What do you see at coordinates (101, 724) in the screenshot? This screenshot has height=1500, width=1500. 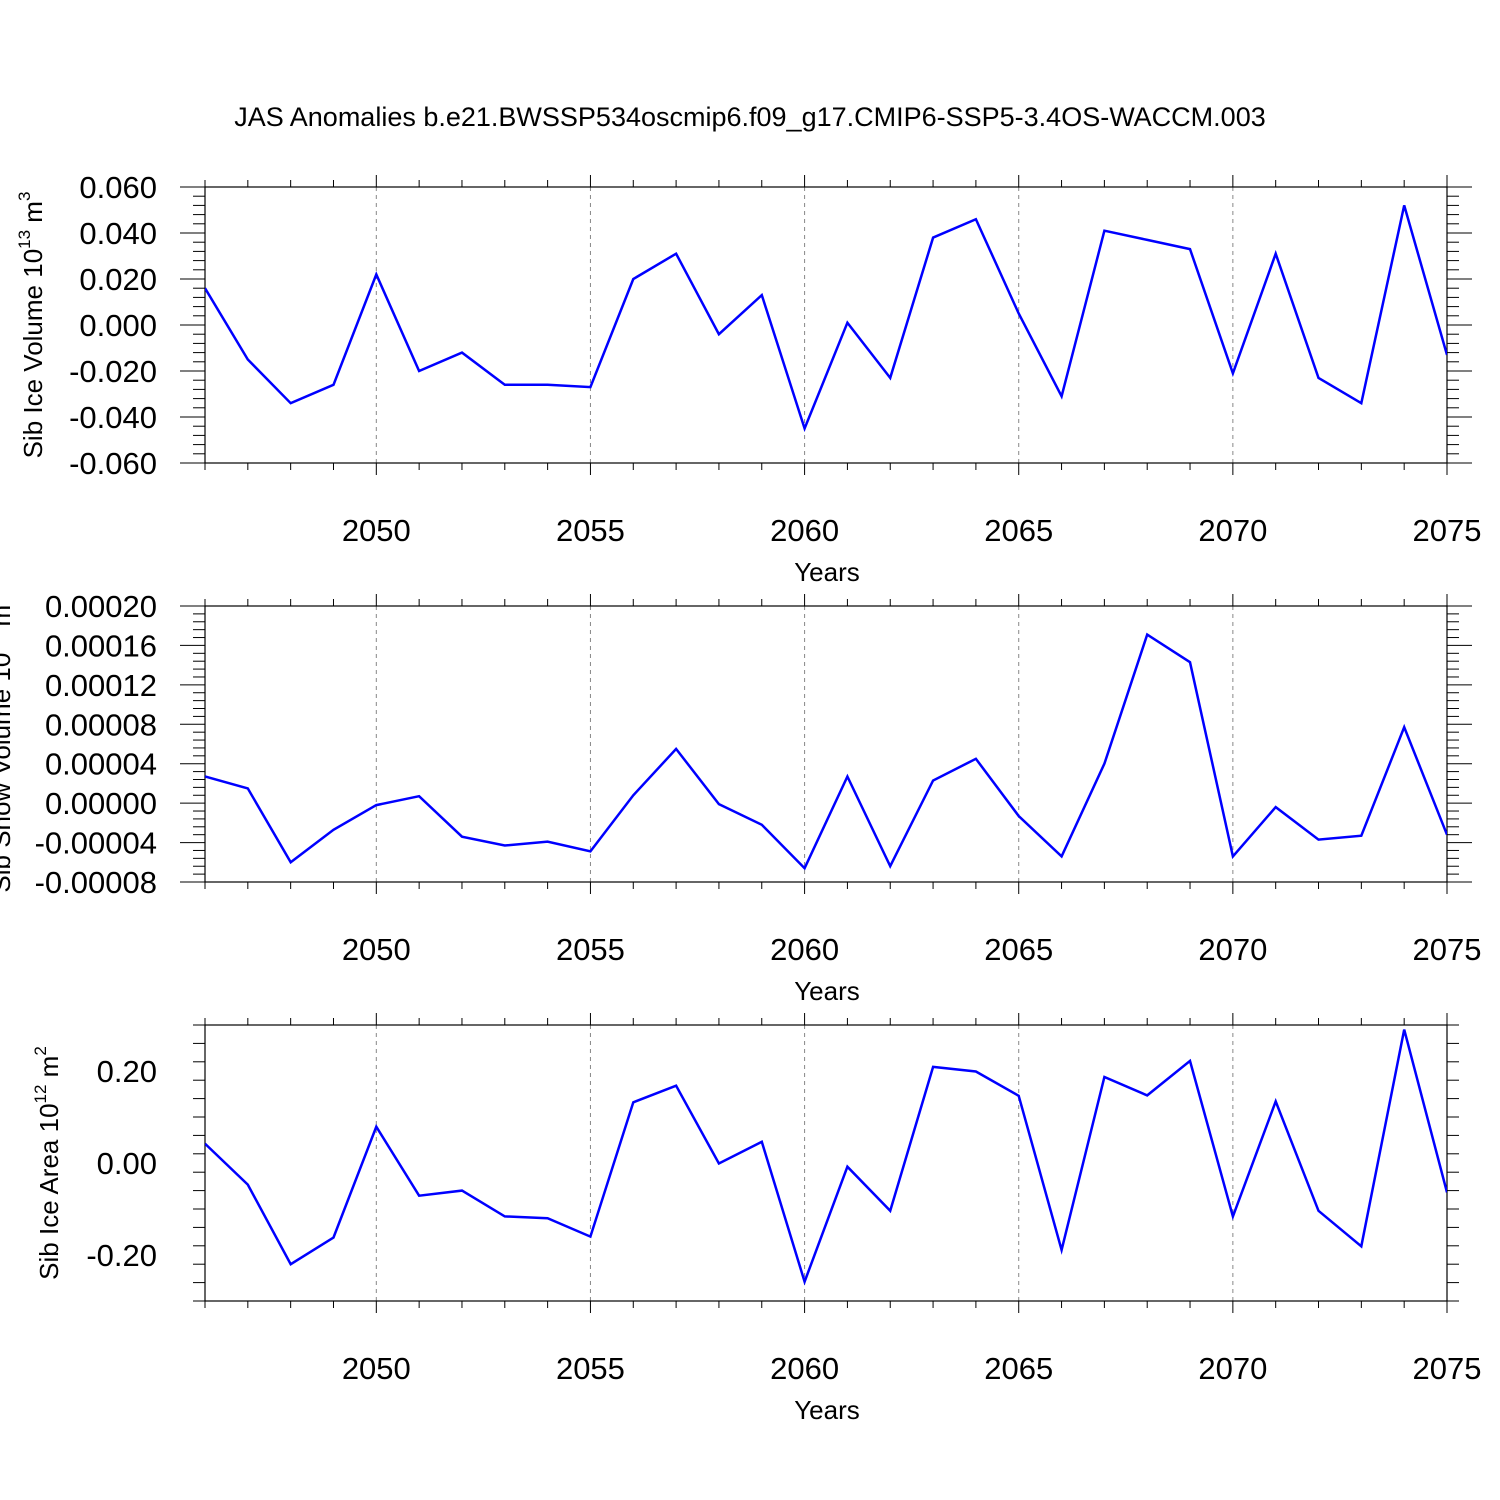 I see `y-tick-label: 0.00008` at bounding box center [101, 724].